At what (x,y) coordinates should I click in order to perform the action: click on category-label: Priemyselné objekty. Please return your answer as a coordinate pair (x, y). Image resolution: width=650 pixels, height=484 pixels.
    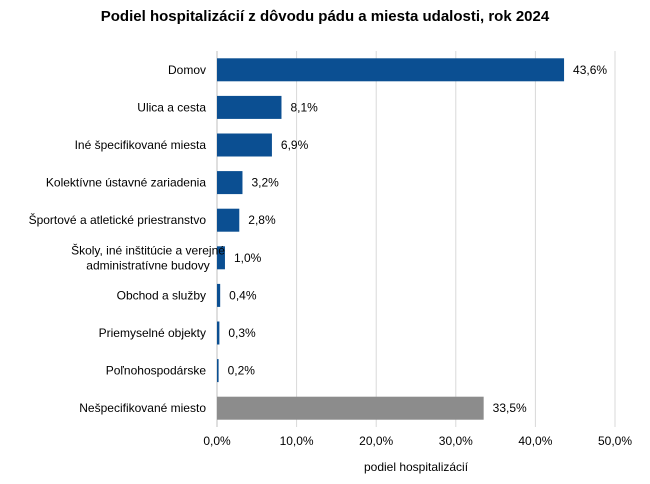
    Looking at the image, I should click on (152, 333).